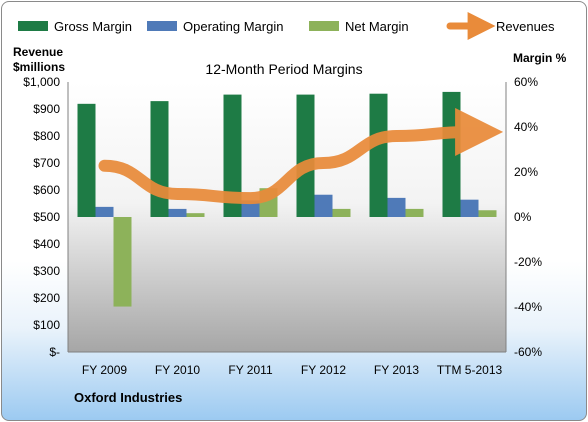 This screenshot has height=422, width=588. What do you see at coordinates (470, 370) in the screenshot?
I see `x-tick-label: TTM 5-2013` at bounding box center [470, 370].